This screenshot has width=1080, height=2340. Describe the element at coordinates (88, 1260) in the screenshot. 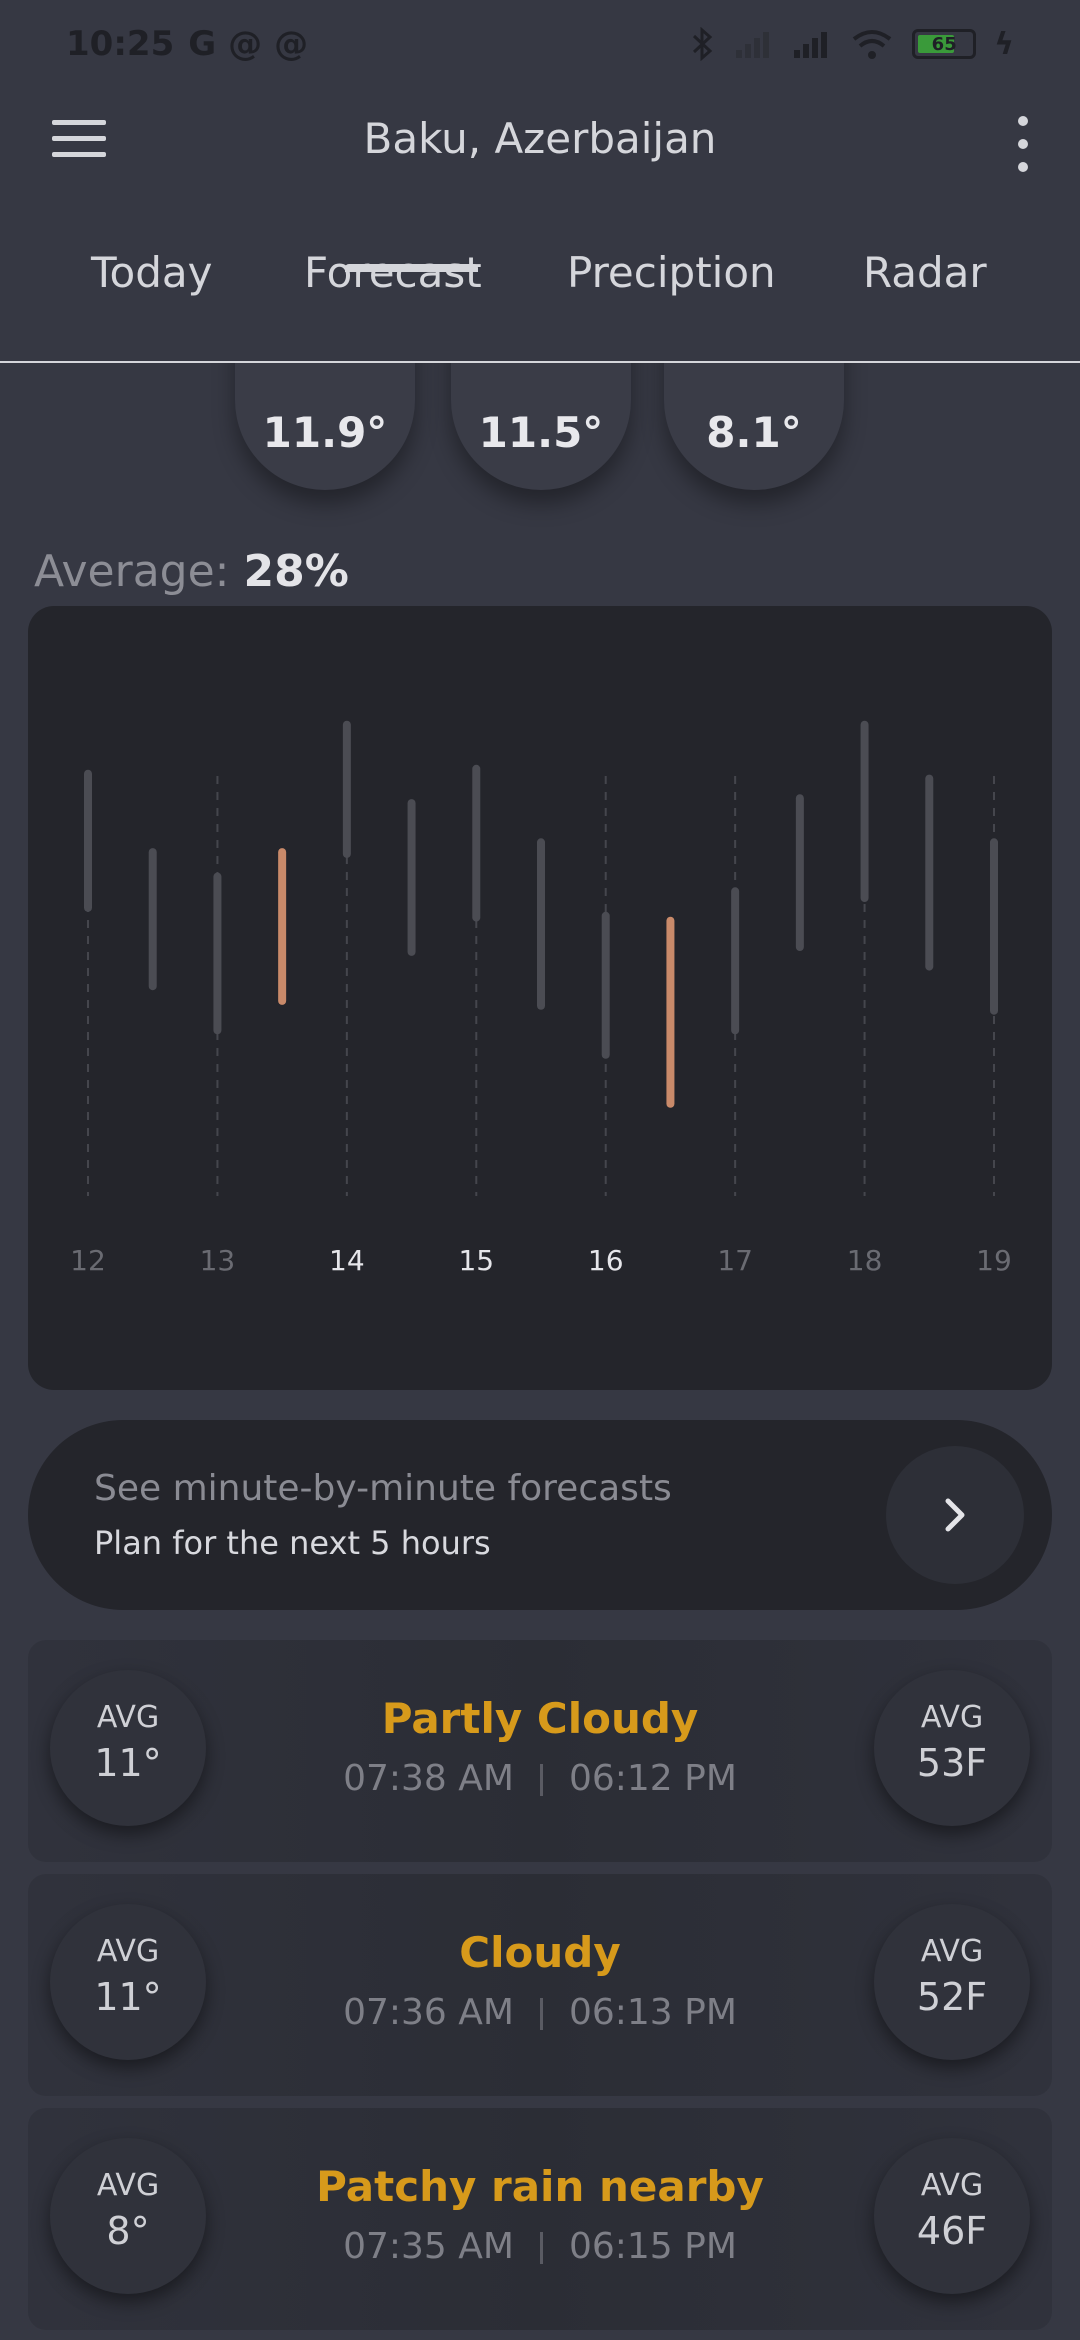

I see `chart-x-tick-label: 12` at that location.